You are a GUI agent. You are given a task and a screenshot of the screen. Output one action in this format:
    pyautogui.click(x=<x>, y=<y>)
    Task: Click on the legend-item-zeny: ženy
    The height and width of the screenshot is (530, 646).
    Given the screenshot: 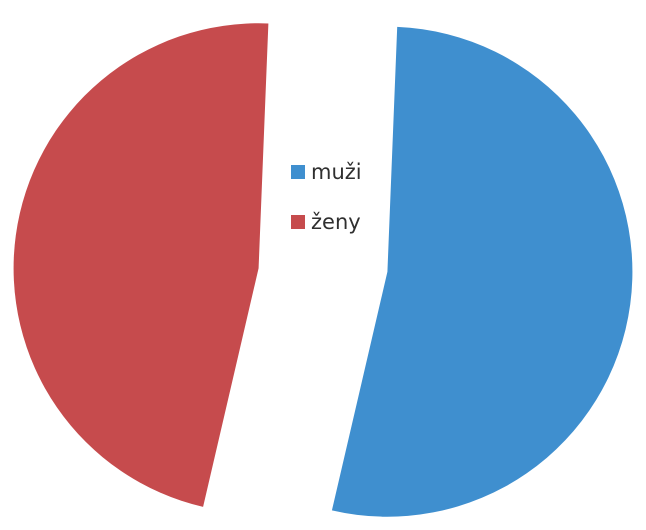 What is the action you would take?
    pyautogui.click(x=326, y=222)
    